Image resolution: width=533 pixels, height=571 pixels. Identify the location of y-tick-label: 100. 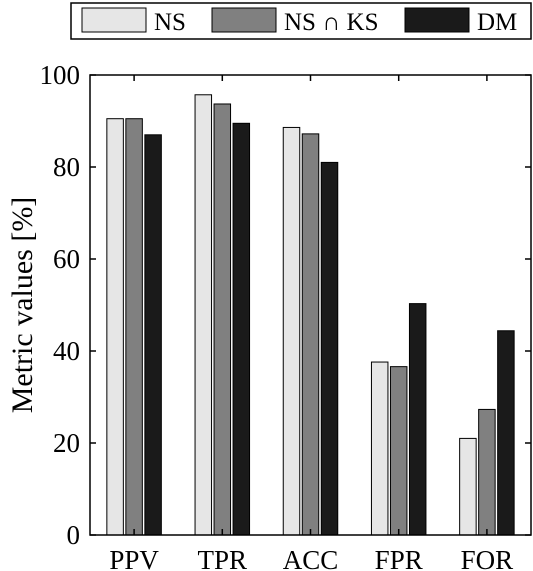
(60, 75).